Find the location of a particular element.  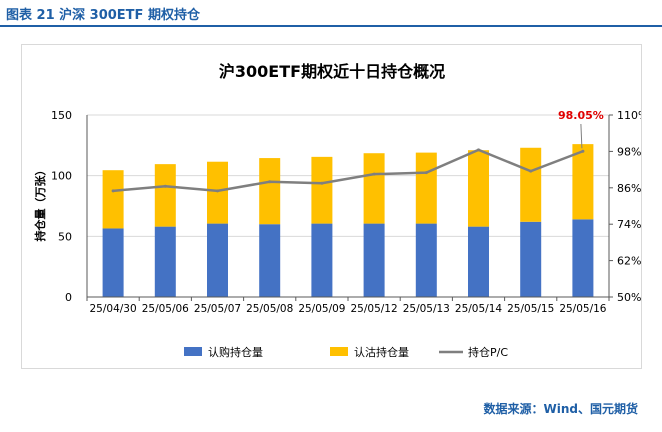

legend-item-call-swatch is located at coordinates (193, 351).